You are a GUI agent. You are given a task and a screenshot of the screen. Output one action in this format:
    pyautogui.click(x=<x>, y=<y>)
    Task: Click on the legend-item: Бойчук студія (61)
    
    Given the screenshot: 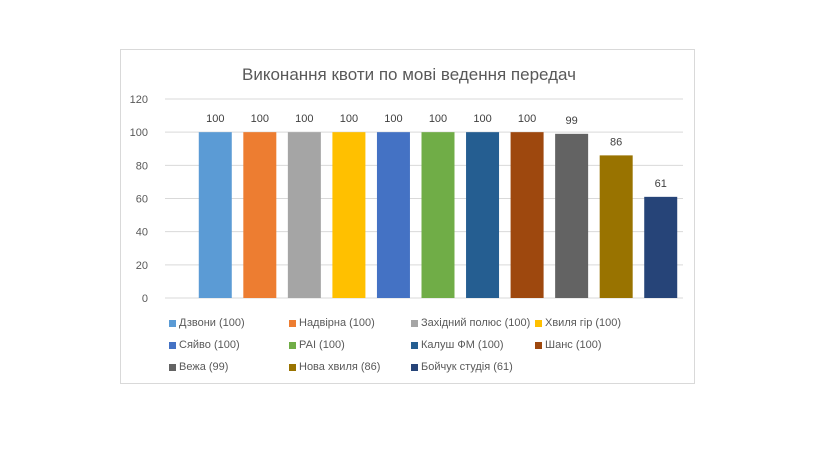 What is the action you would take?
    pyautogui.click(x=462, y=367)
    